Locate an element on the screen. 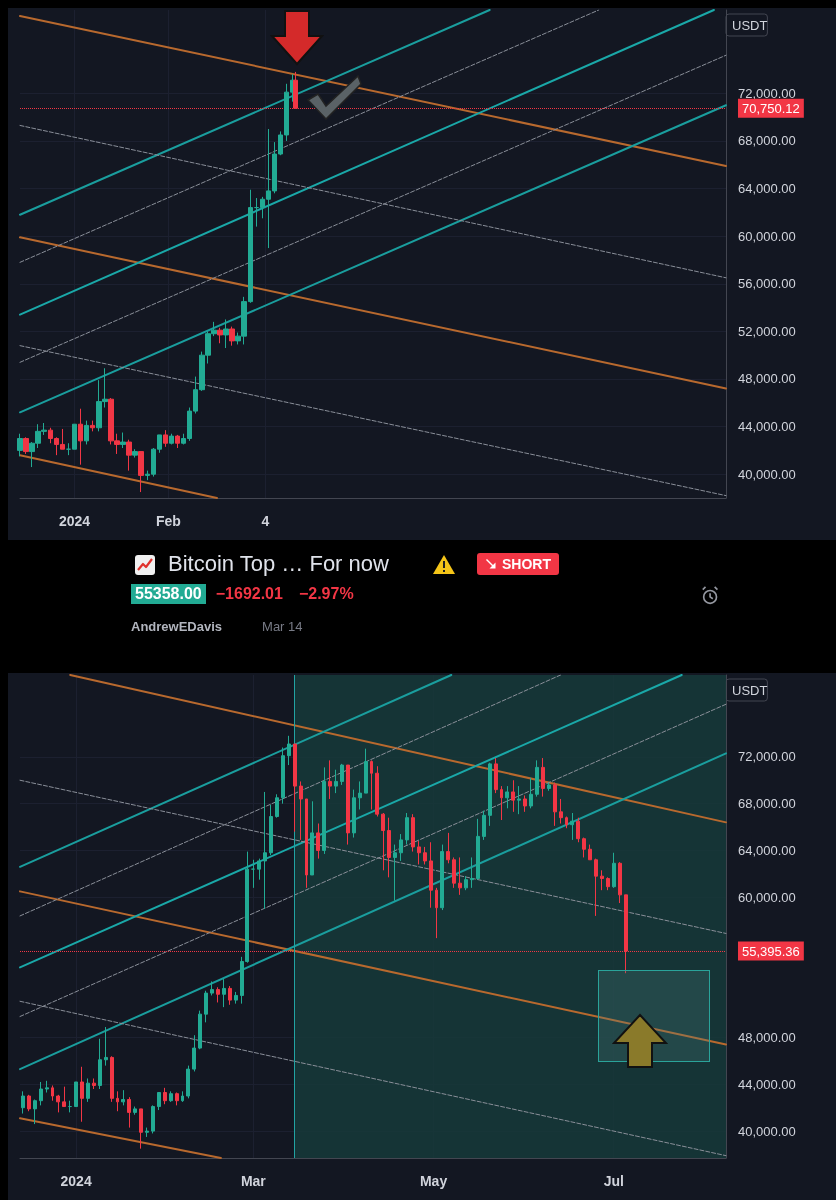 The width and height of the screenshot is (836, 1200). text: AndrewEDavis is located at coordinates (177, 626).